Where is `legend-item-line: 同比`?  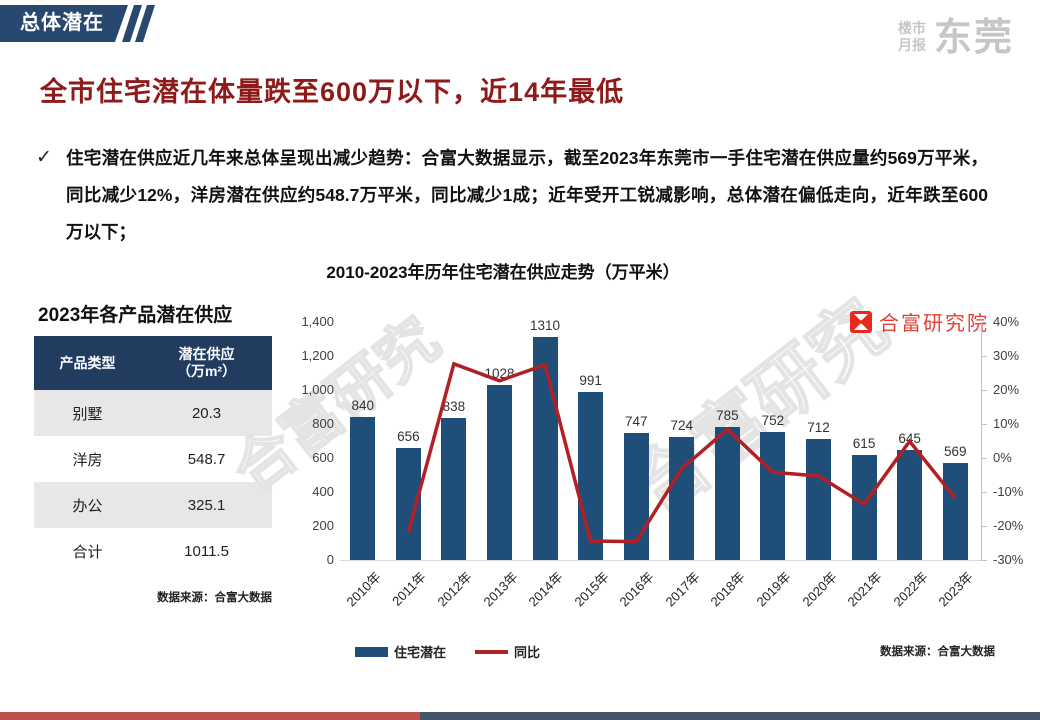 legend-item-line: 同比 is located at coordinates (507, 651).